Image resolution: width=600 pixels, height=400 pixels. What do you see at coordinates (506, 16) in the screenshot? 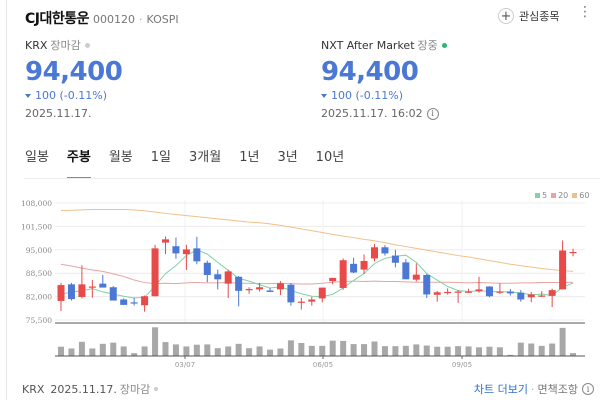
I see `plus-icon: +` at bounding box center [506, 16].